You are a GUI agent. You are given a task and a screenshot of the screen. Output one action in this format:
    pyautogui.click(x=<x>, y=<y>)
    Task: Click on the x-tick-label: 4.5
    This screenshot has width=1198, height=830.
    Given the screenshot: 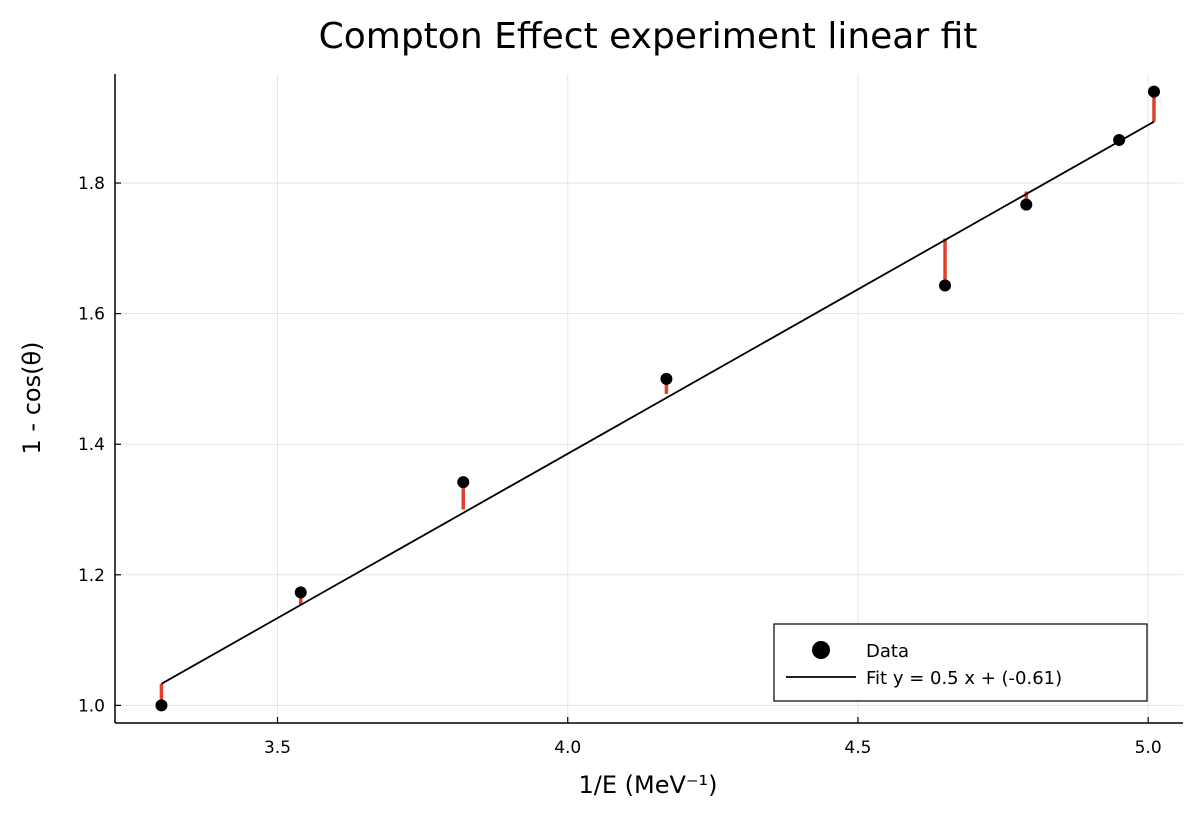 What is the action you would take?
    pyautogui.click(x=857, y=748)
    